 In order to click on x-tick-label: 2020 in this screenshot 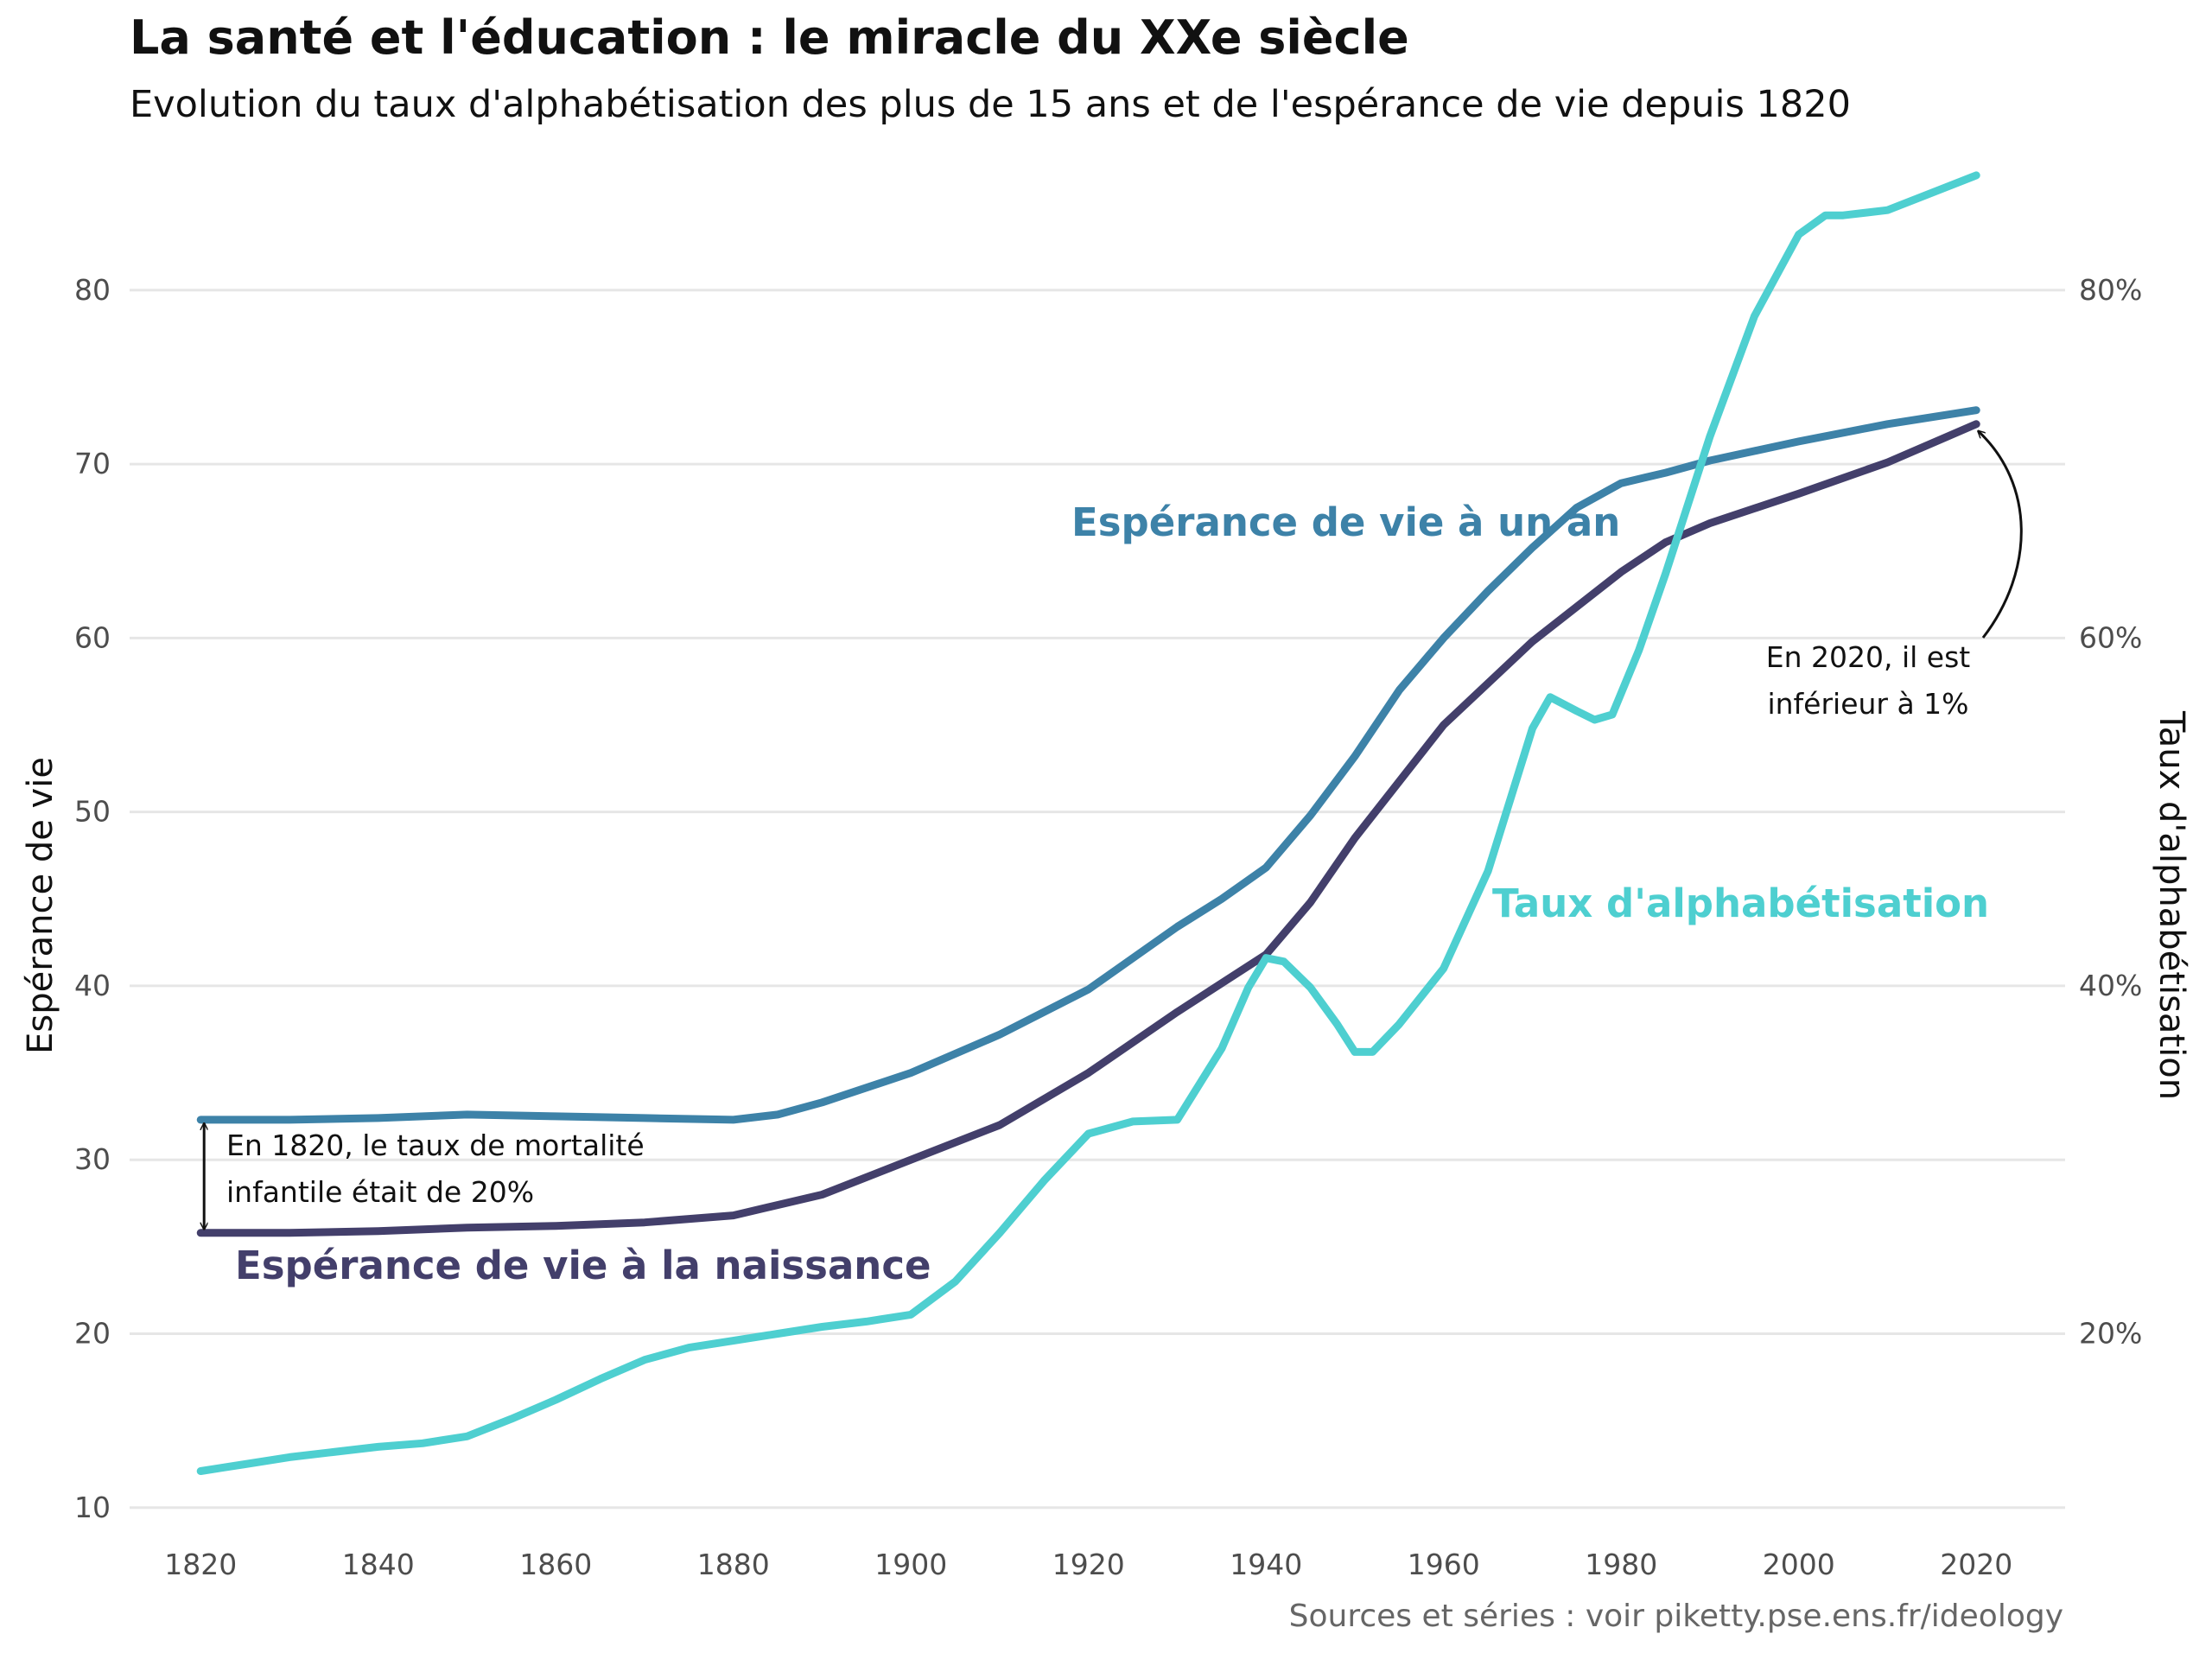, I will do `click(1976, 1564)`.